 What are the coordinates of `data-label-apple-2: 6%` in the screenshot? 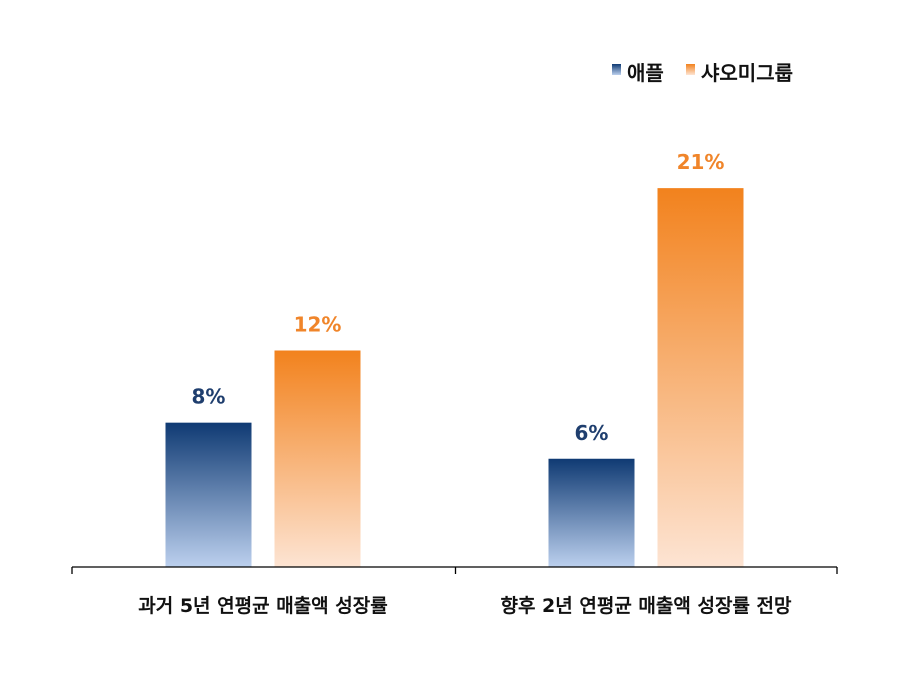 It's located at (592, 433).